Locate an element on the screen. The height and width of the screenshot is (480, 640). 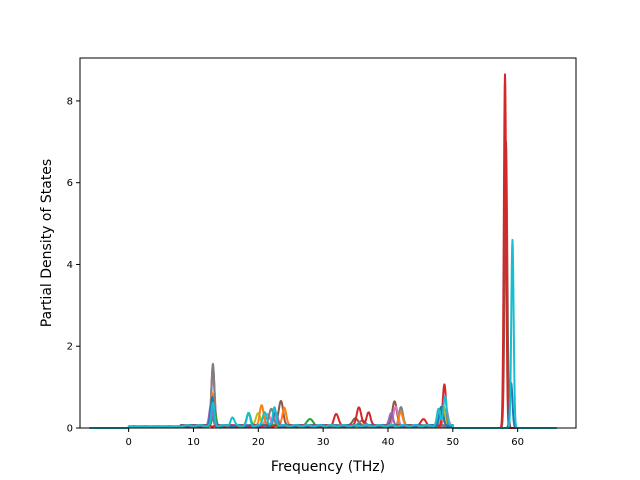
x-tick-label: 50 is located at coordinates (452, 442).